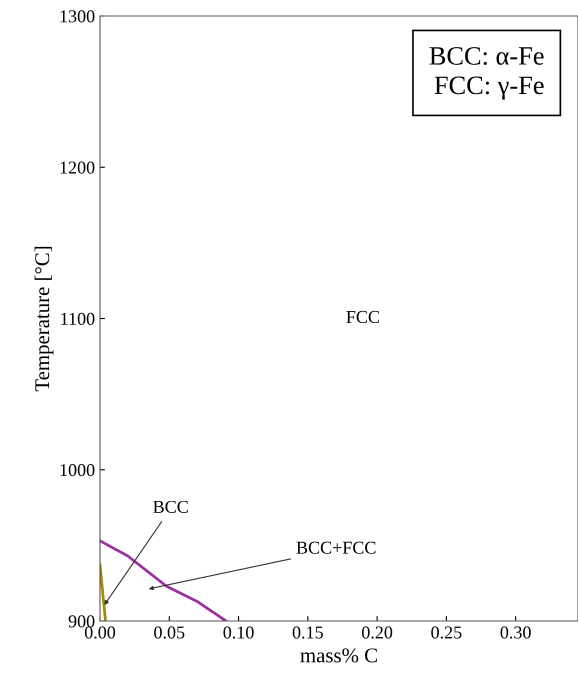 The image size is (578, 695). What do you see at coordinates (362, 317) in the screenshot?
I see `annotation: FCC` at bounding box center [362, 317].